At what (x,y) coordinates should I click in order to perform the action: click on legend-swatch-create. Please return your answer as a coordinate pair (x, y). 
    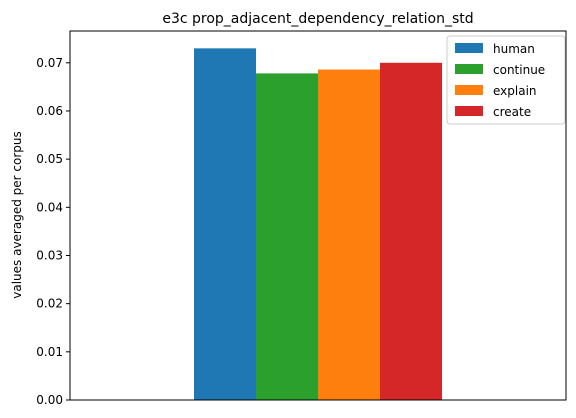
    Looking at the image, I should click on (469, 111).